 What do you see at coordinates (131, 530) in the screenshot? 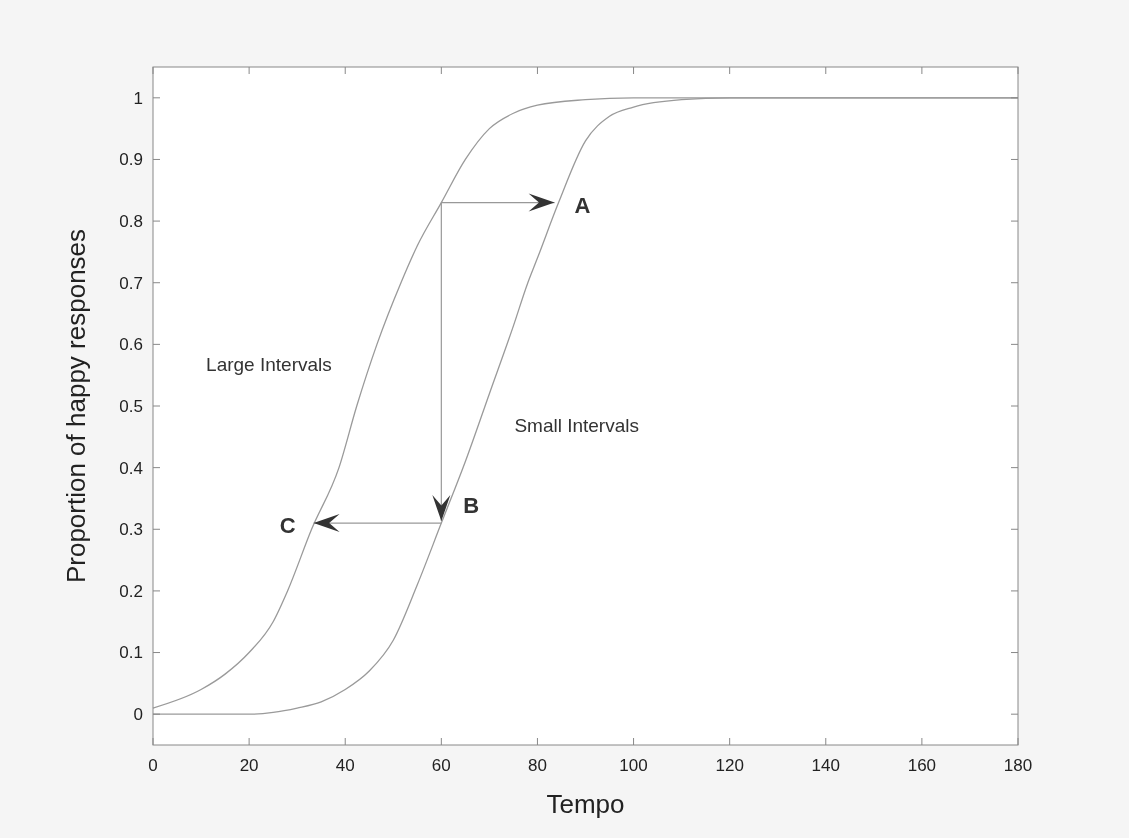
I see `y-tick-label: 0.3` at bounding box center [131, 530].